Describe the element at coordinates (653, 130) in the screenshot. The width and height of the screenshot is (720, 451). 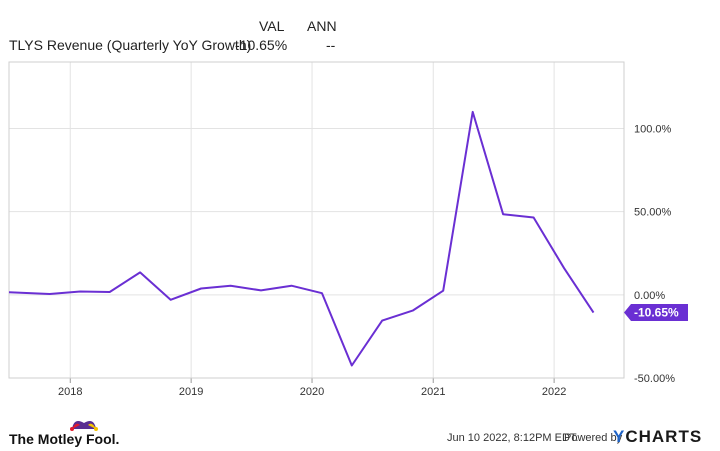
I see `y-tick-label: 100.0%` at that location.